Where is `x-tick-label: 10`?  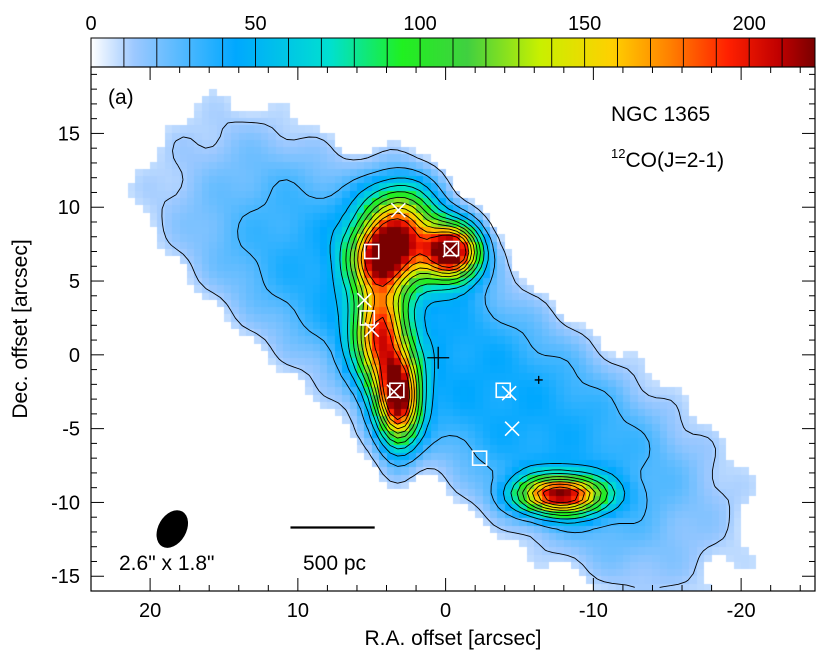
x-tick-label: 10 is located at coordinates (298, 611).